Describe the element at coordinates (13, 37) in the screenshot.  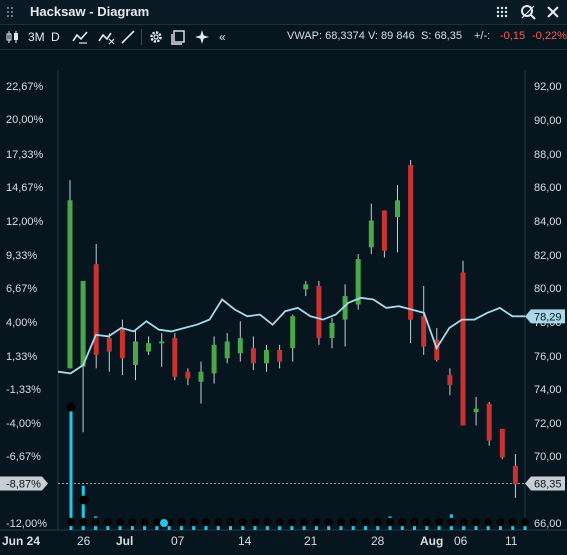
I see `candlestick-type-icon` at that location.